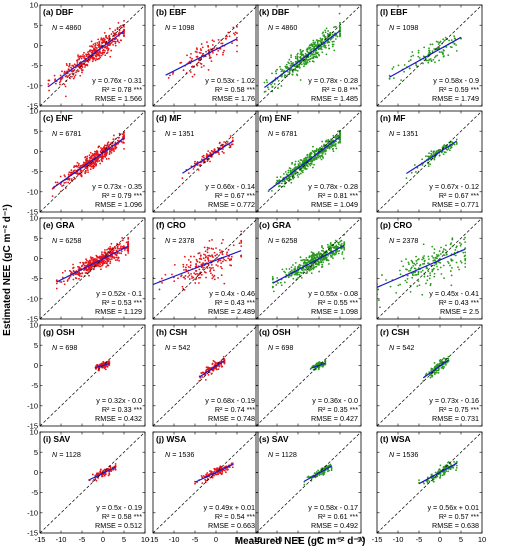  I want to click on x-tick-label: -10, so click(174, 539).